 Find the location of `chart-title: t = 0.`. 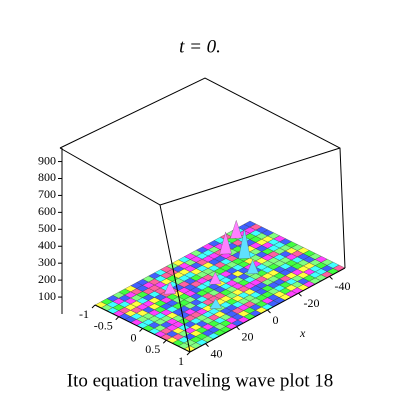

chart-title: t = 0. is located at coordinates (200, 46).